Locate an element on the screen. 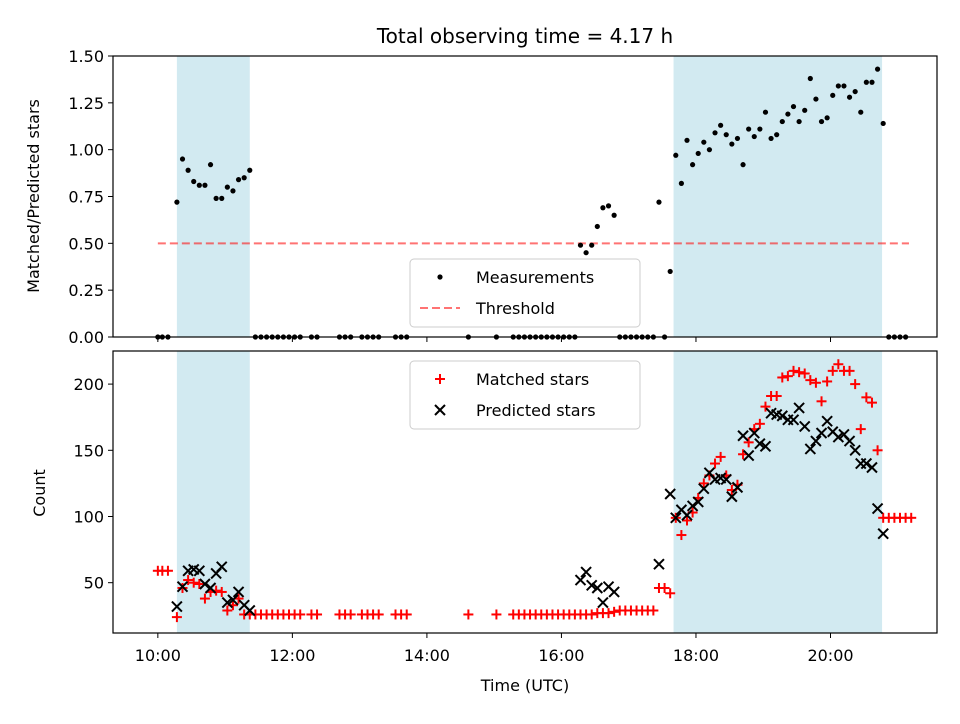 This screenshot has width=960, height=724. x-tick-label: 18:00 is located at coordinates (696, 655).